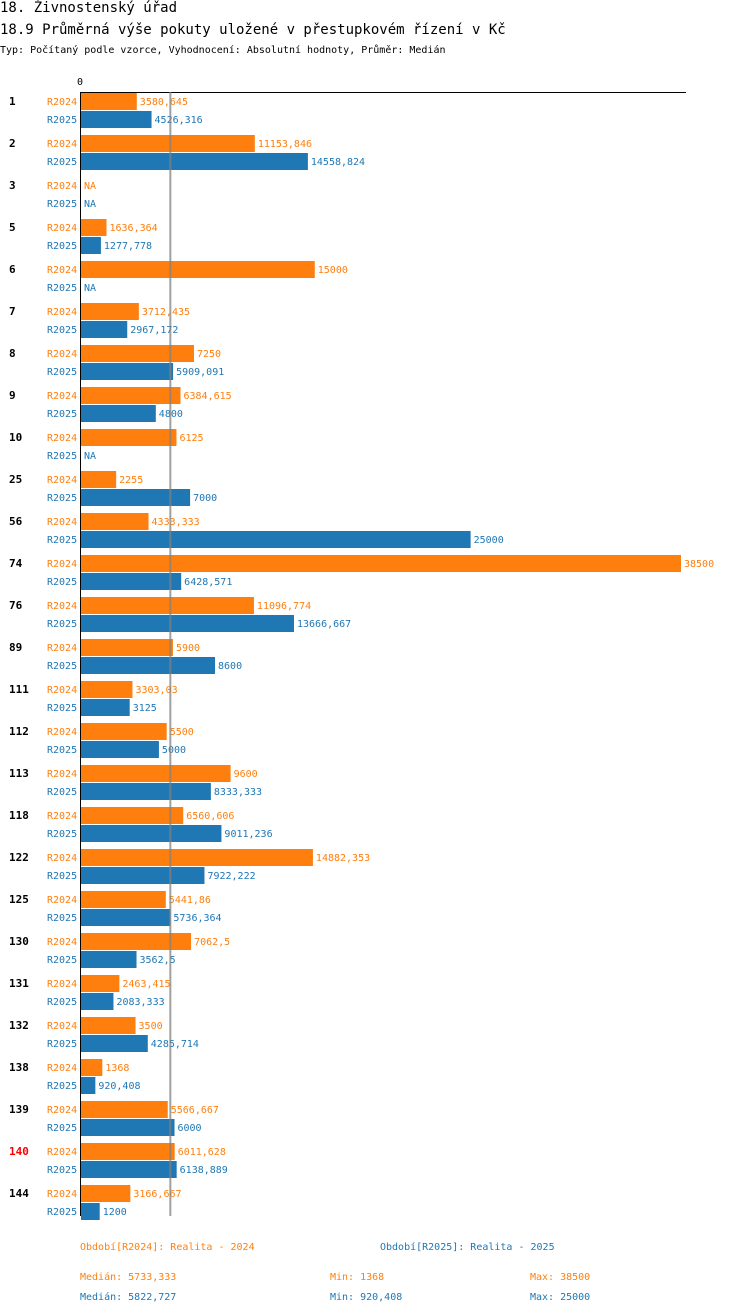  What do you see at coordinates (19, 1025) in the screenshot?
I see `group-label: 132` at bounding box center [19, 1025].